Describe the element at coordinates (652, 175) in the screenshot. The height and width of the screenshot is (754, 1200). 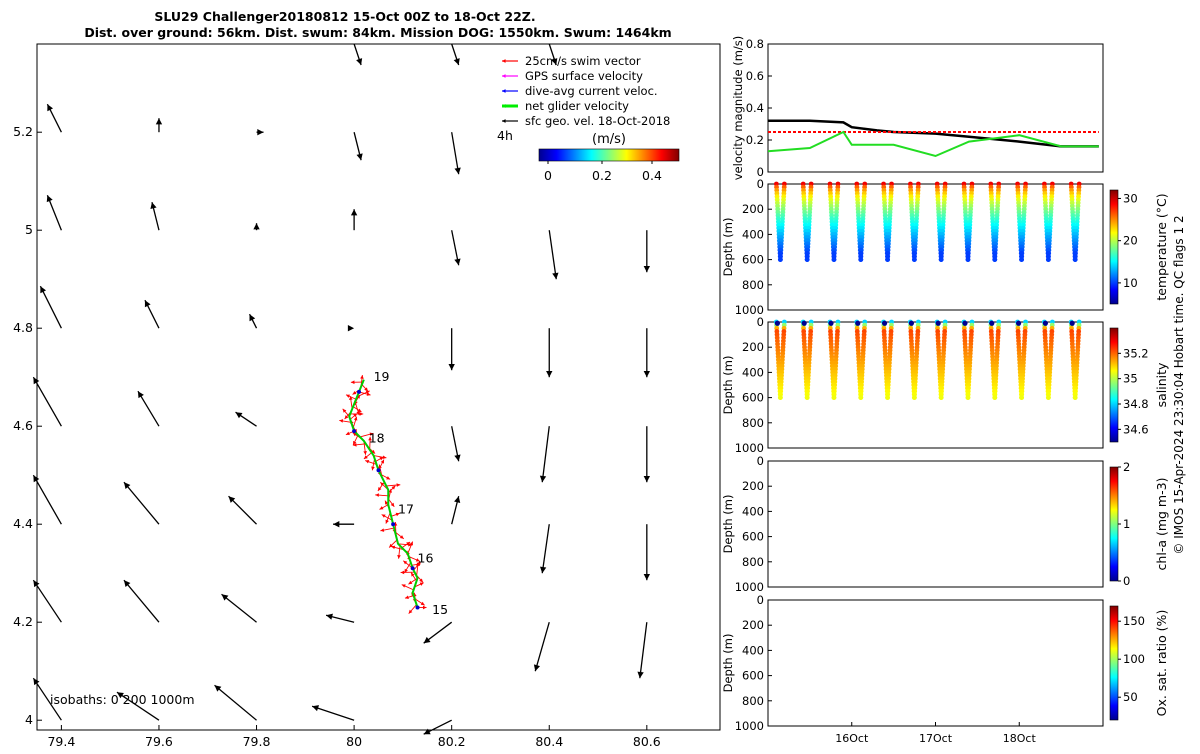
I see `colorbar-tick-label: 0.4` at that location.